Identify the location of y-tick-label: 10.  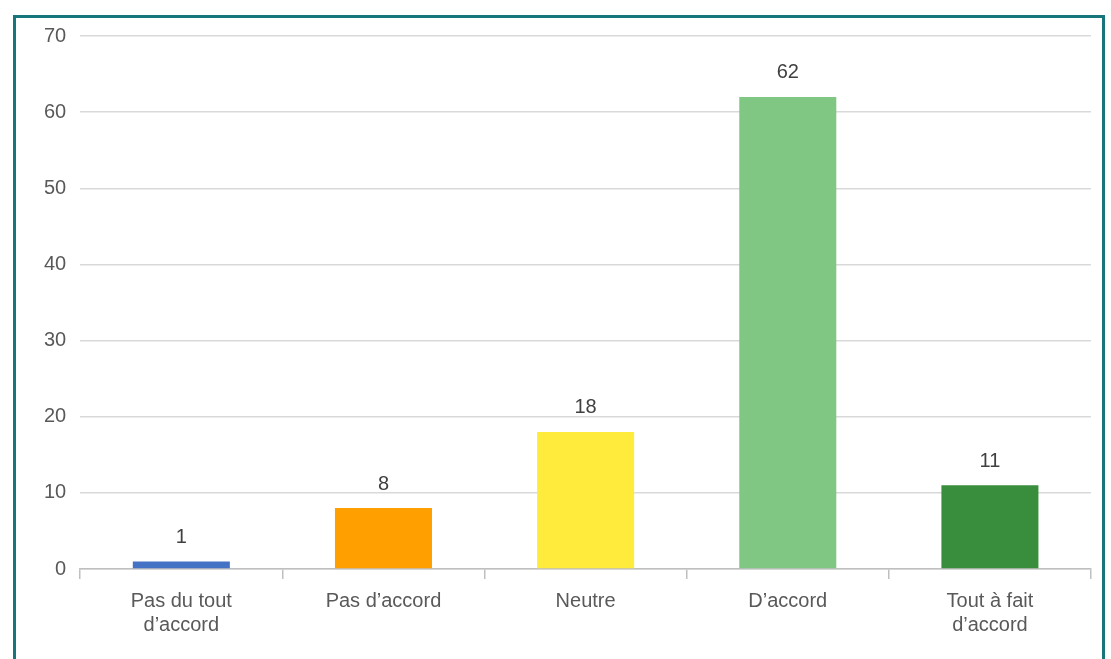
(55, 491).